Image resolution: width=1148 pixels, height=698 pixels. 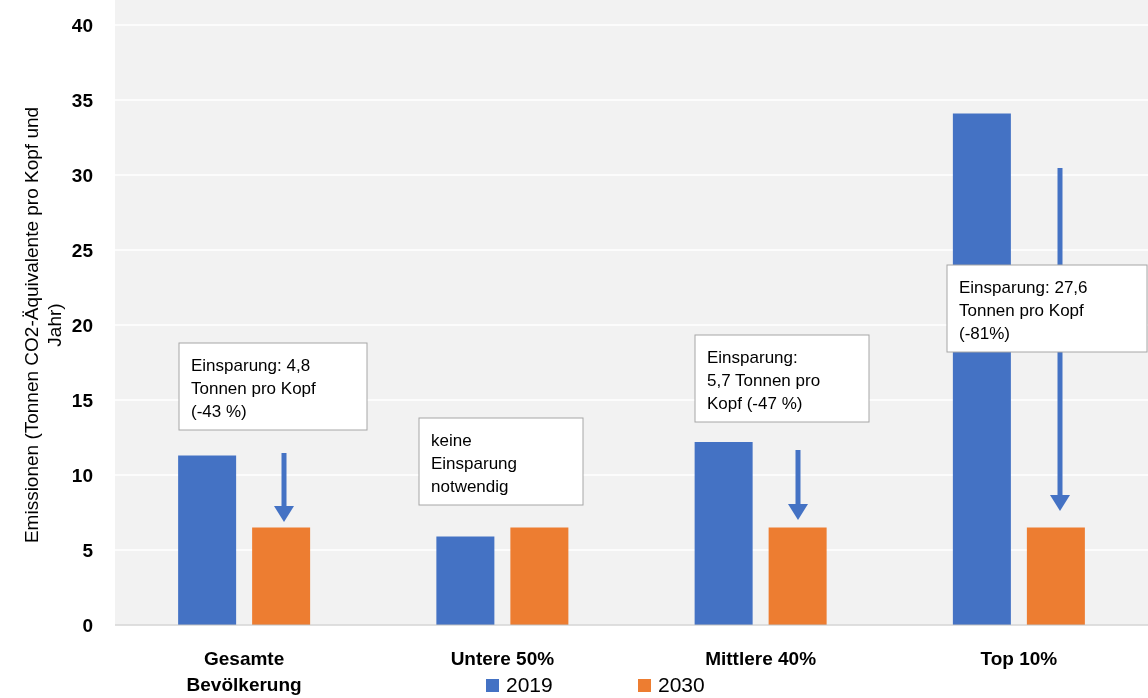 I want to click on x-tick-label: Top 10%, so click(x=1019, y=658).